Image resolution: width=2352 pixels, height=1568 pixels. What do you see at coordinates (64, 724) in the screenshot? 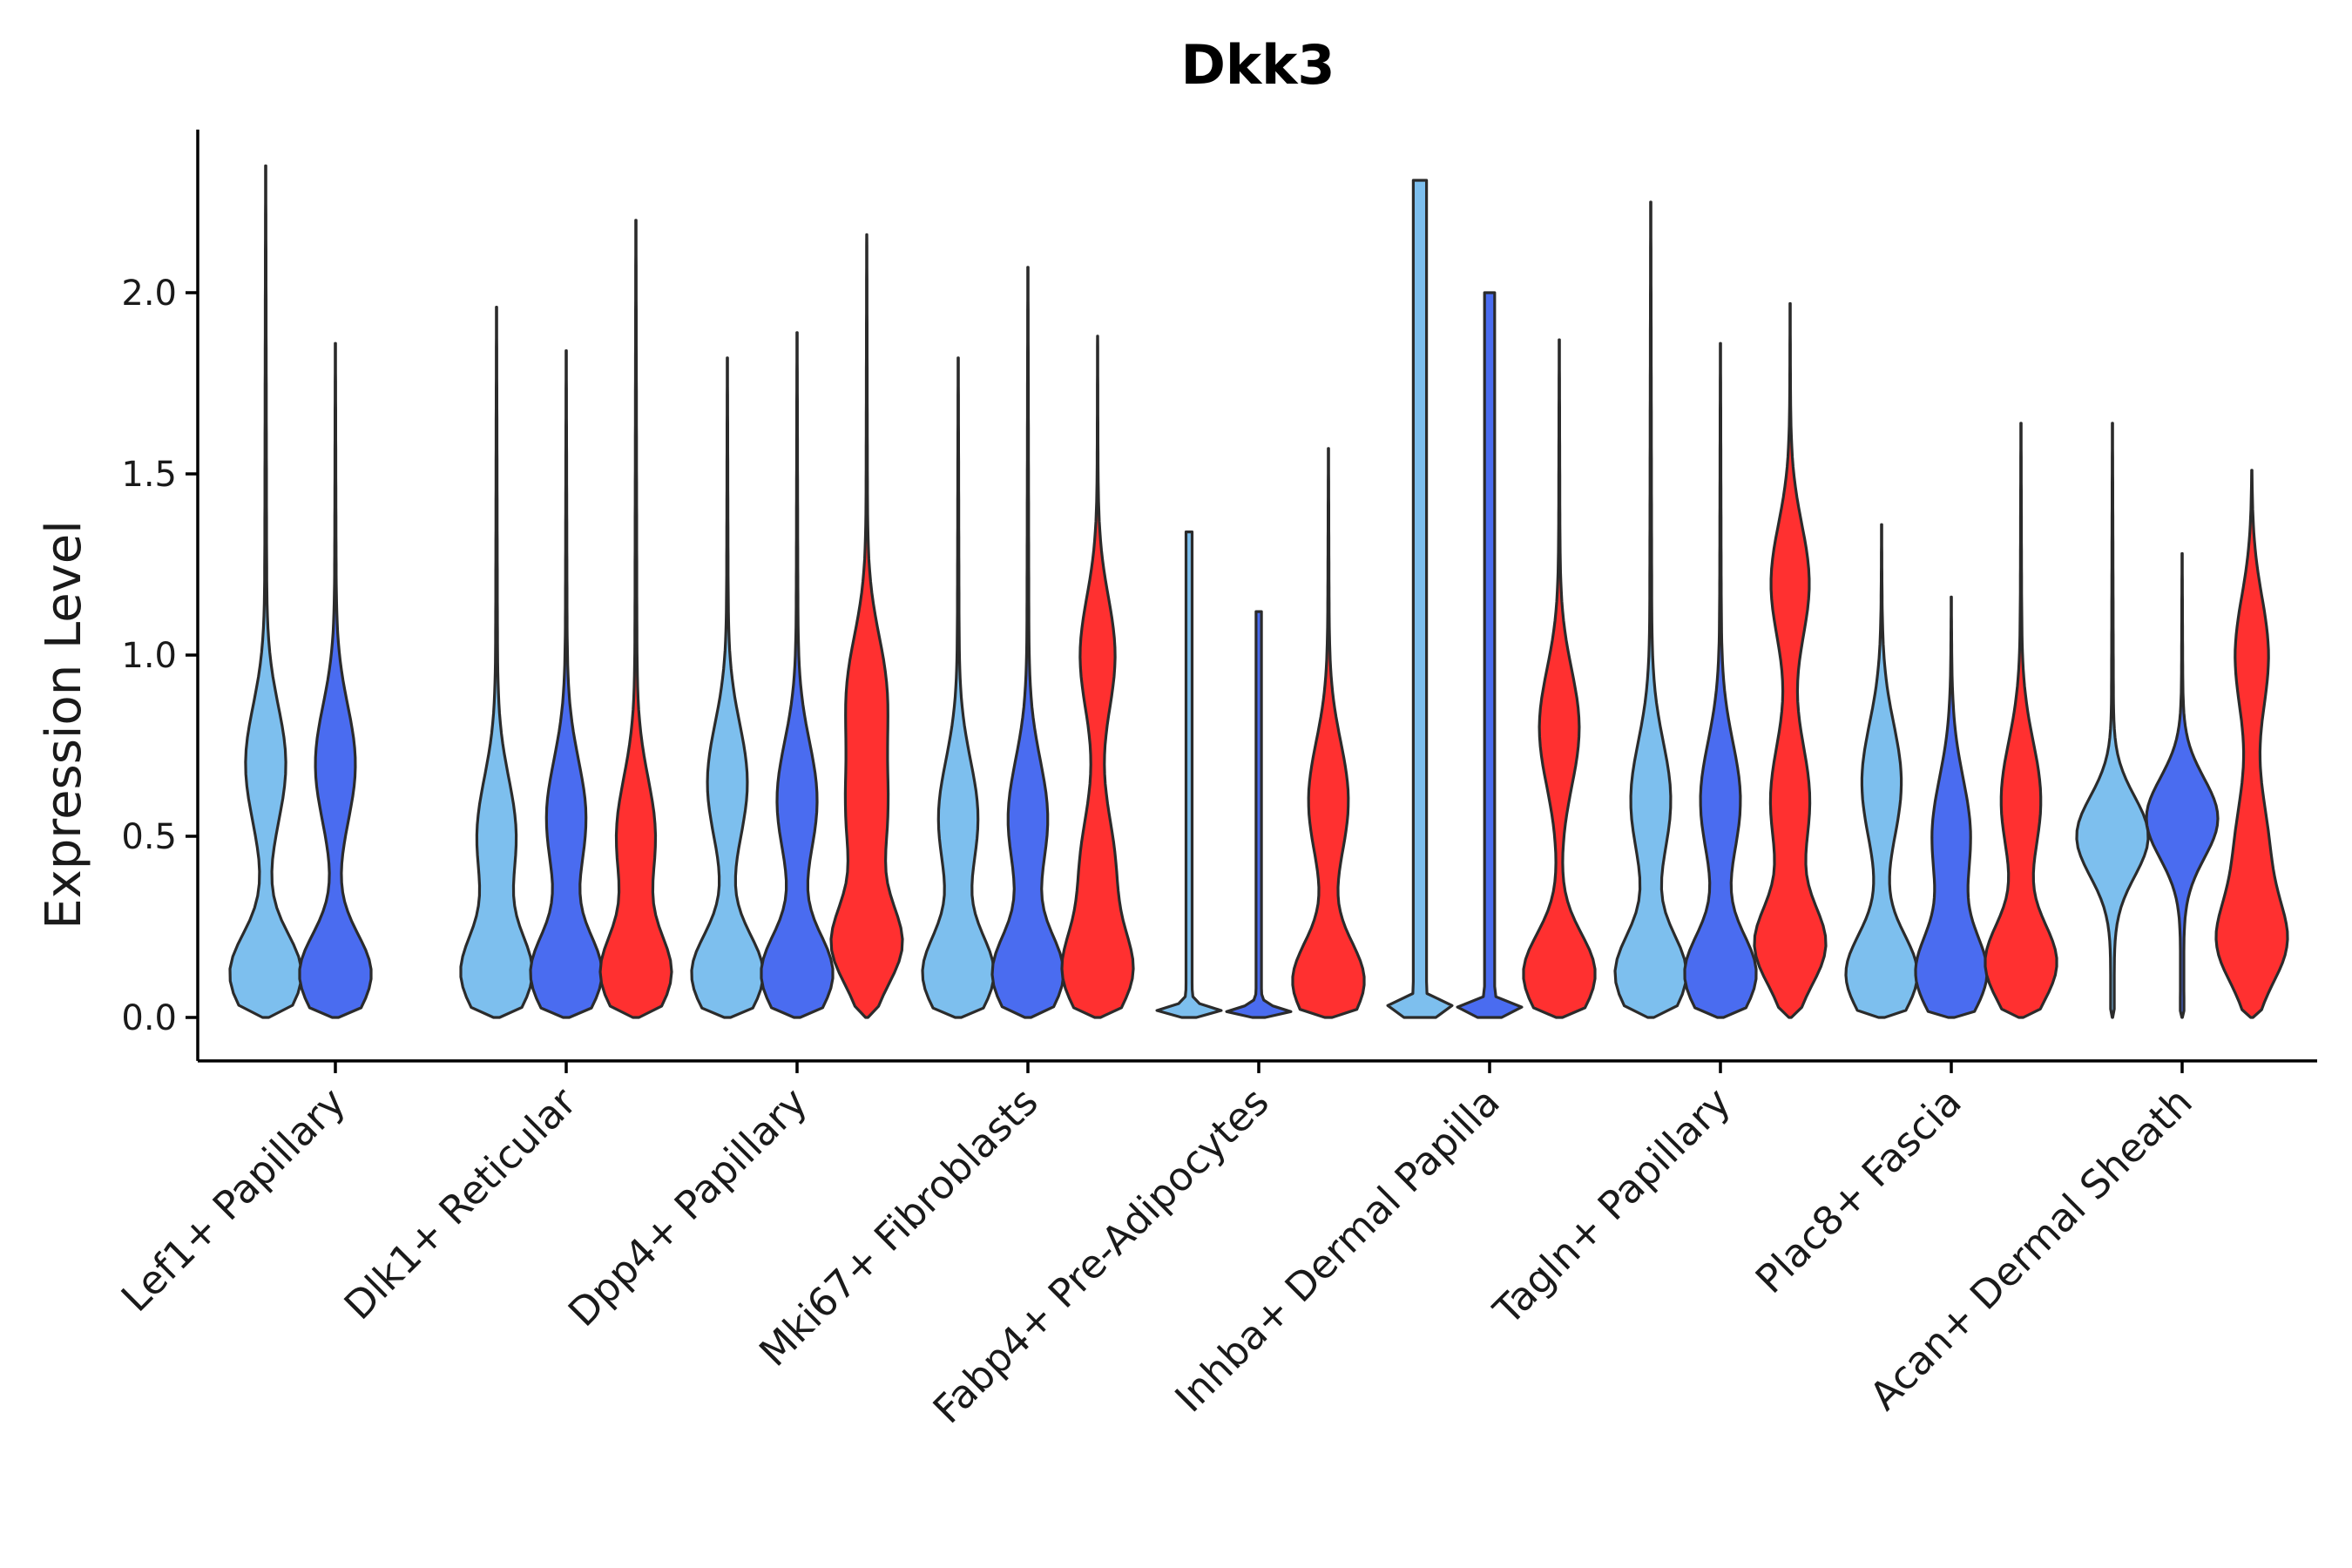
I see `y-axis-title: Expression Level` at bounding box center [64, 724].